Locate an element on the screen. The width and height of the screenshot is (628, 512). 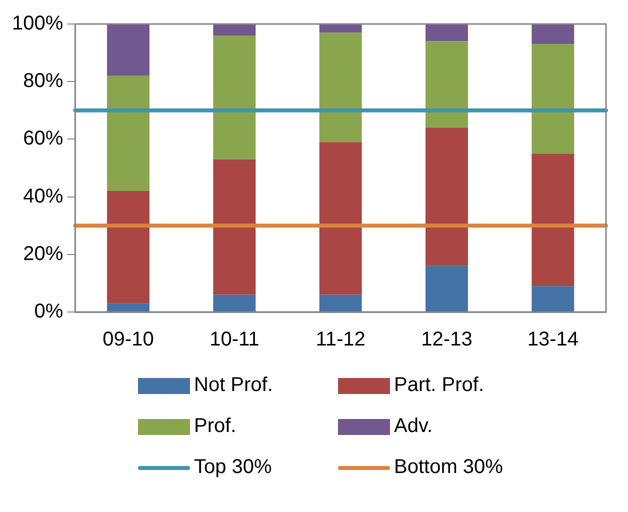
y-tick-label: 20% is located at coordinates (43, 253).